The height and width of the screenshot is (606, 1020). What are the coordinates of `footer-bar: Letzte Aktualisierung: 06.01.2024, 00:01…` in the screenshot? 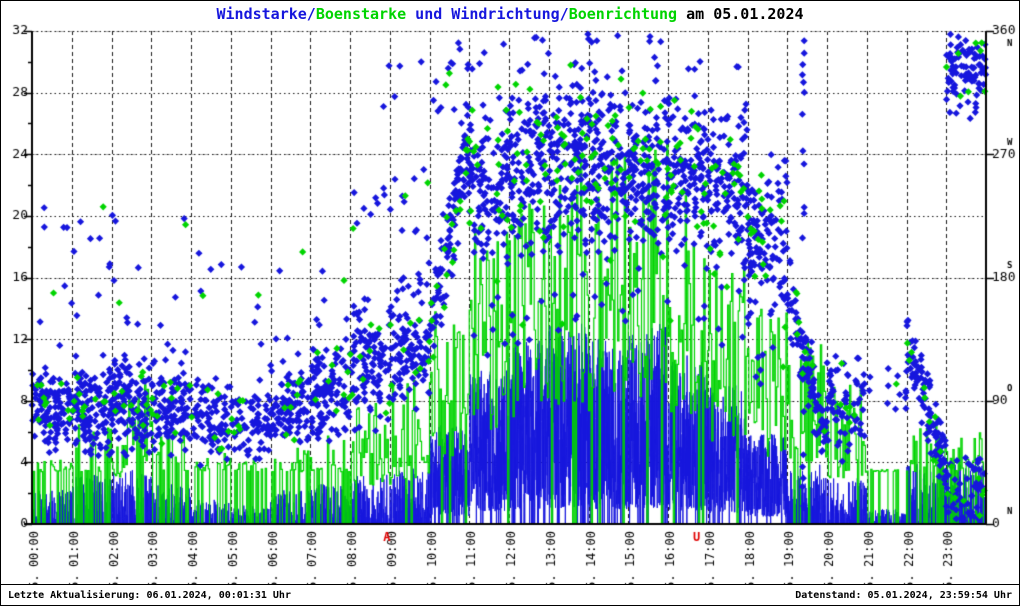 It's located at (510, 594).